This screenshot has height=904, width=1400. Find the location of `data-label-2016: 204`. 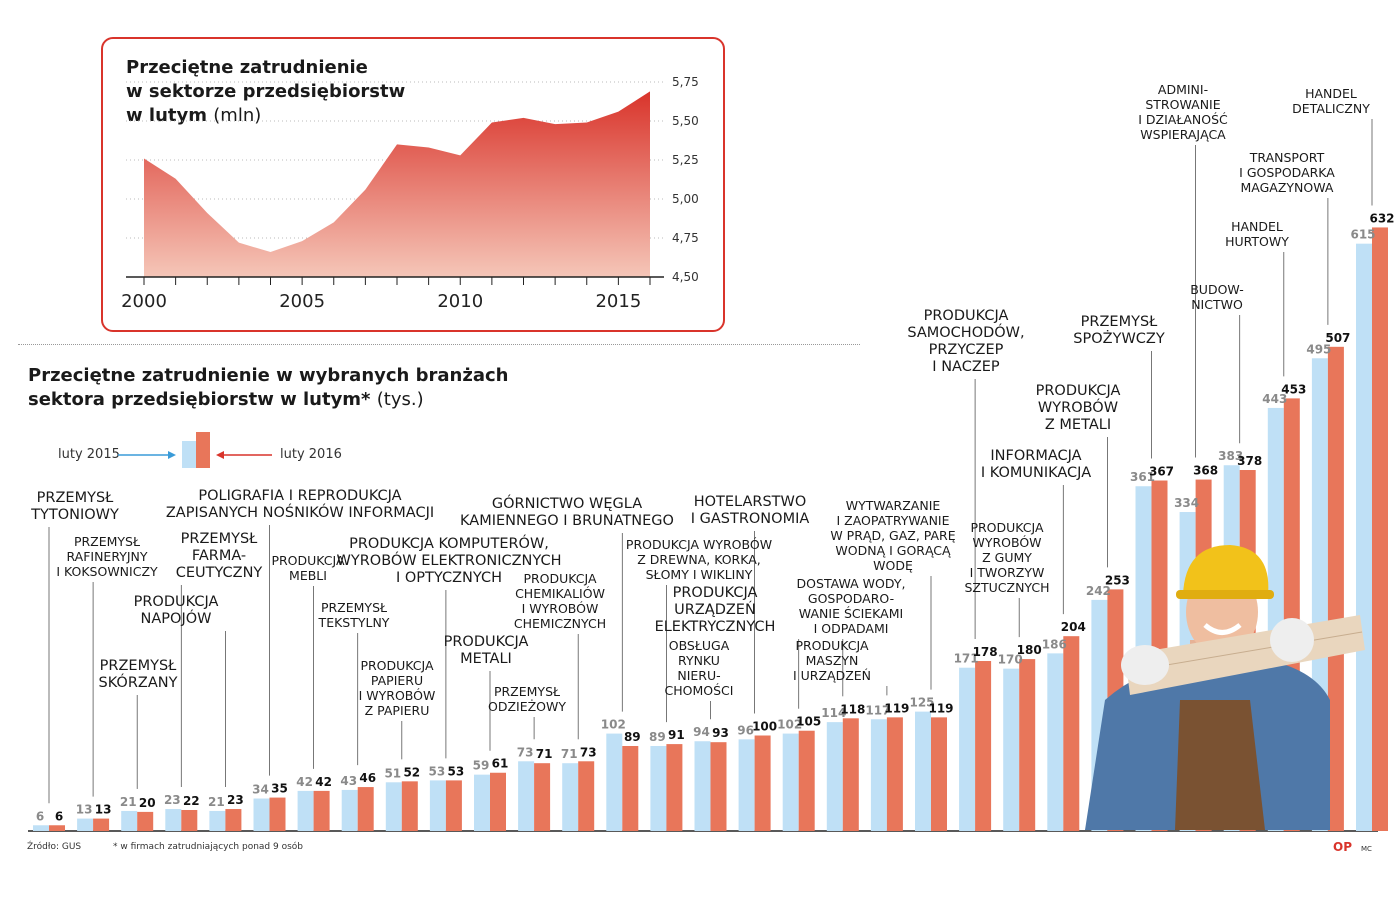

data-label-2016: 204 is located at coordinates (1073, 627).